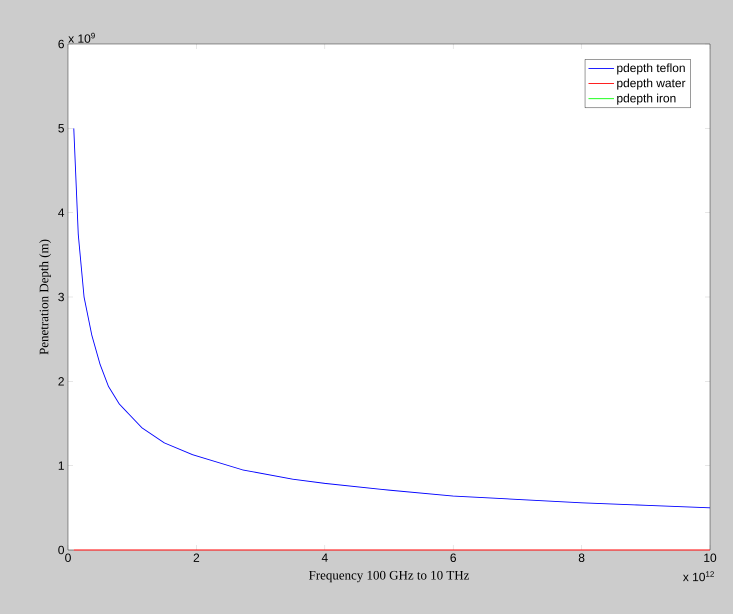 This screenshot has width=733, height=614. What do you see at coordinates (453, 558) in the screenshot?
I see `x-tick-label: 6` at bounding box center [453, 558].